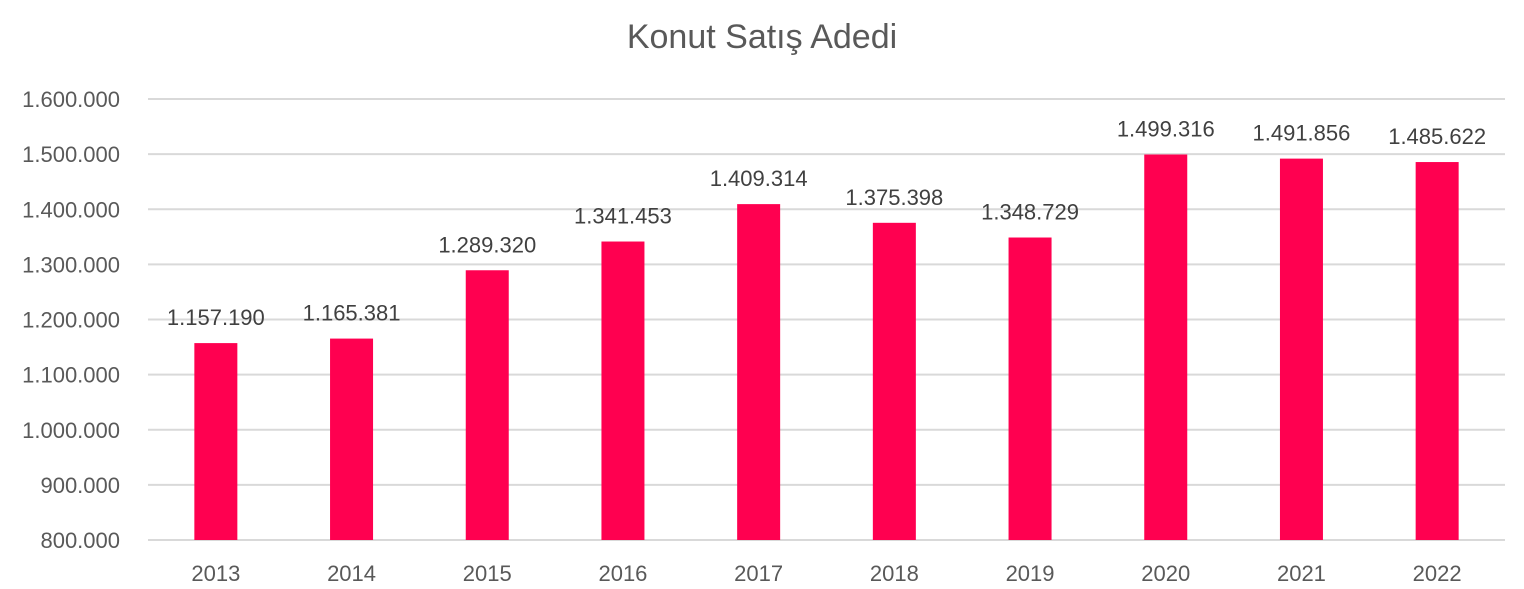 This screenshot has width=1524, height=589. I want to click on bar-2019, so click(1030, 389).